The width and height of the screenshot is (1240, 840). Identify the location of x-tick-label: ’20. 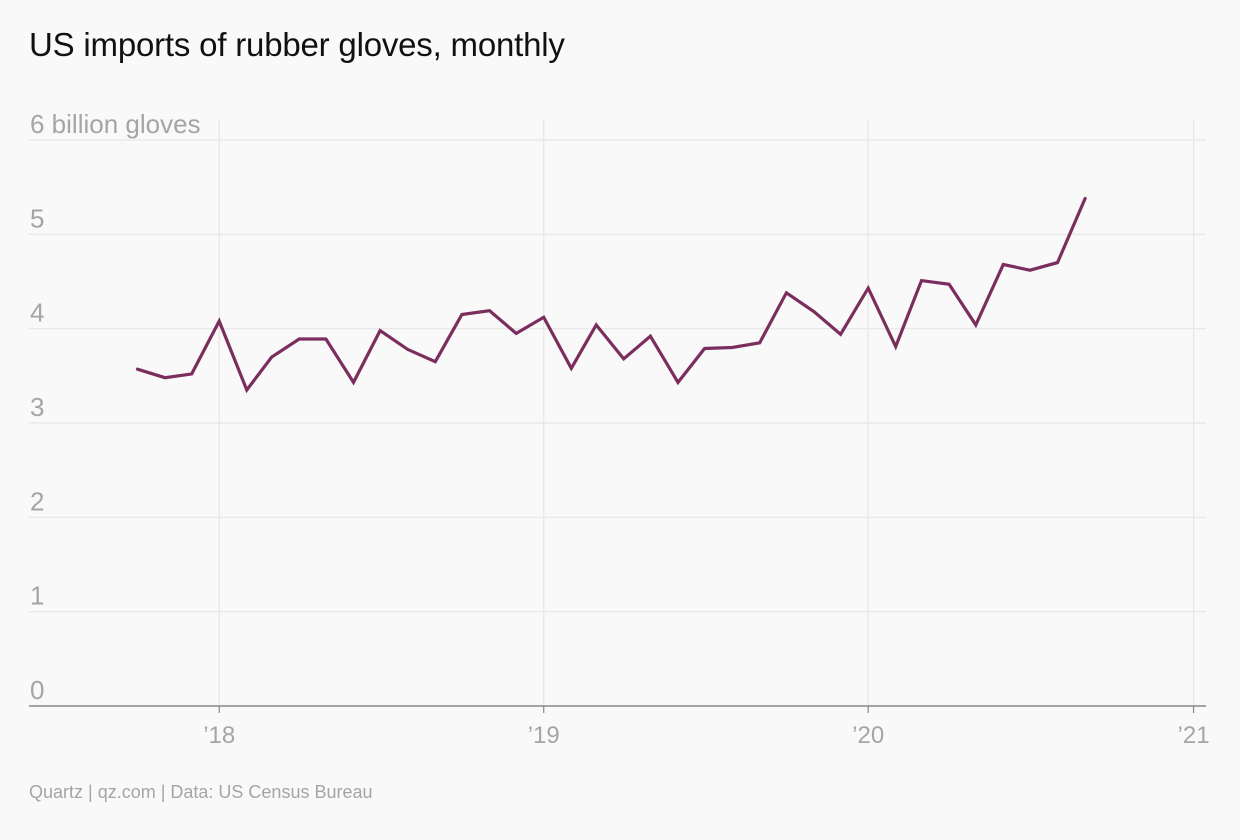
(868, 735).